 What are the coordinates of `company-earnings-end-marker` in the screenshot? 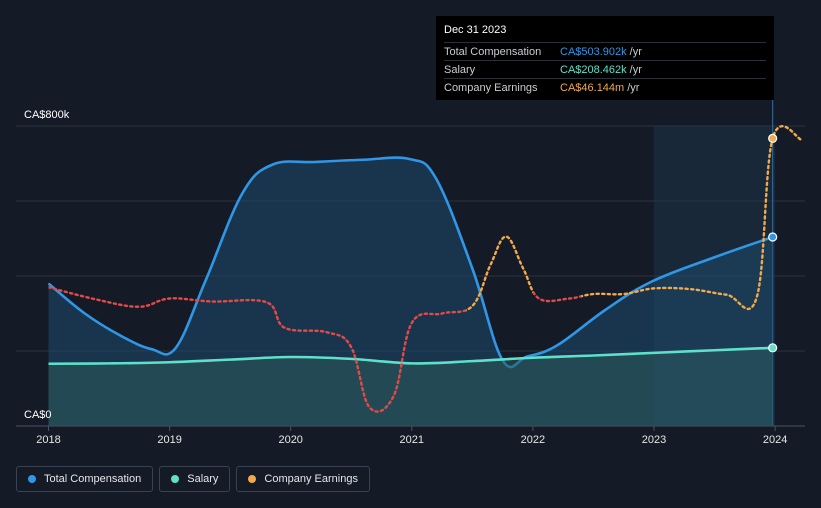 It's located at (773, 138).